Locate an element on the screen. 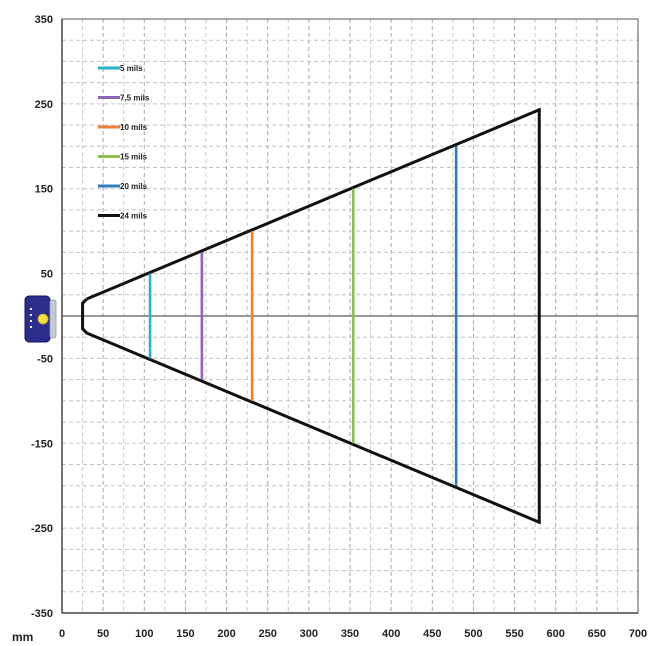 The height and width of the screenshot is (646, 649). y-tick-label: -250 is located at coordinates (42, 529).